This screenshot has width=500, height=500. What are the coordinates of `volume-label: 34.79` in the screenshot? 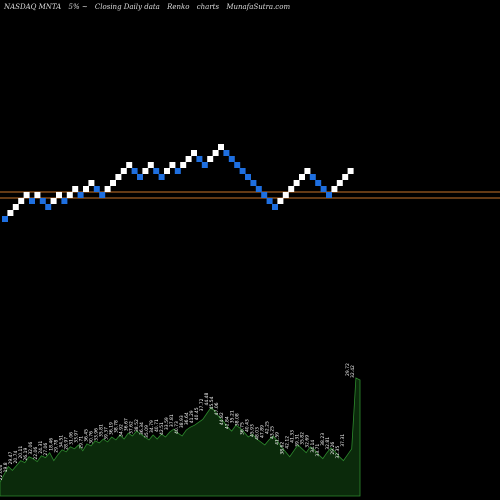 It's located at (152, 426).